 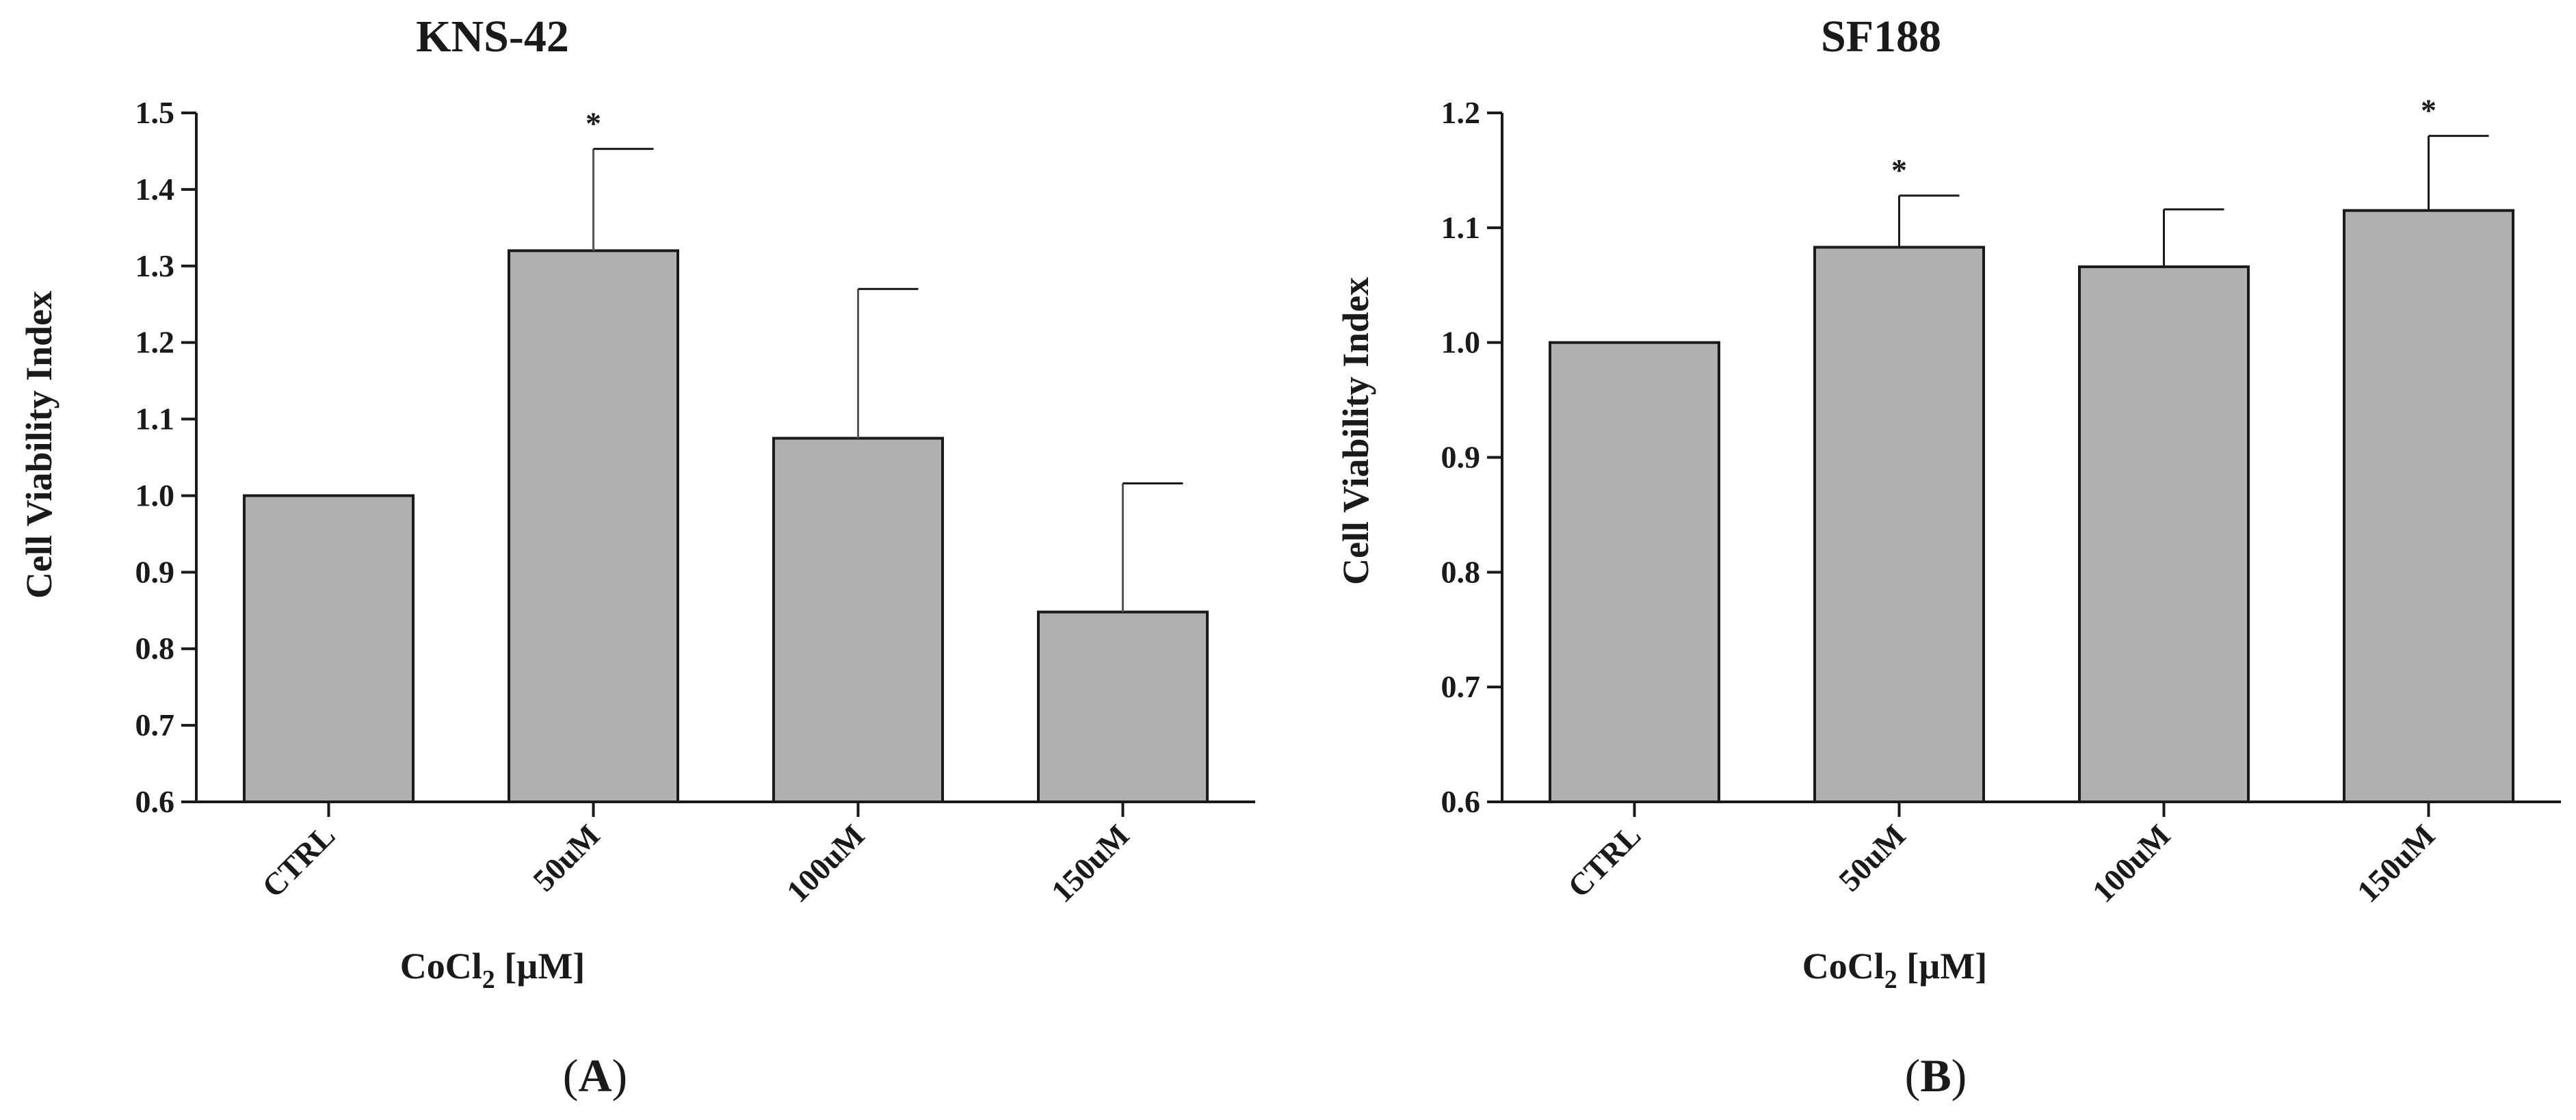 I want to click on chart-title: SF188, so click(x=1881, y=37).